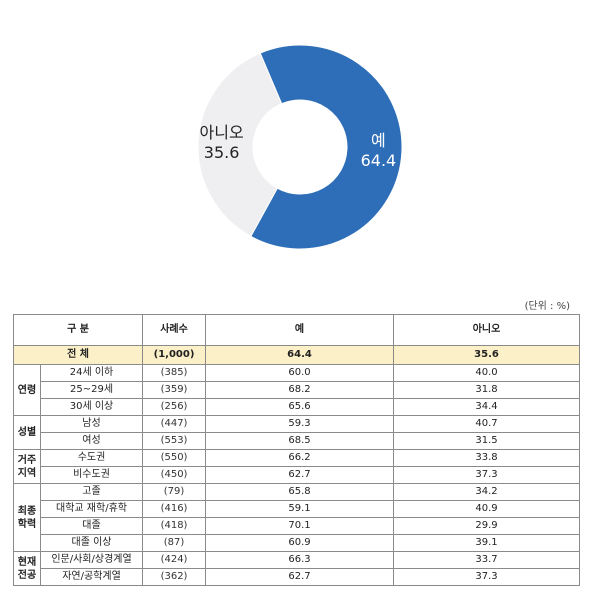 The width and height of the screenshot is (600, 600). Describe the element at coordinates (91, 526) in the screenshot. I see `row-label: 대졸` at that location.